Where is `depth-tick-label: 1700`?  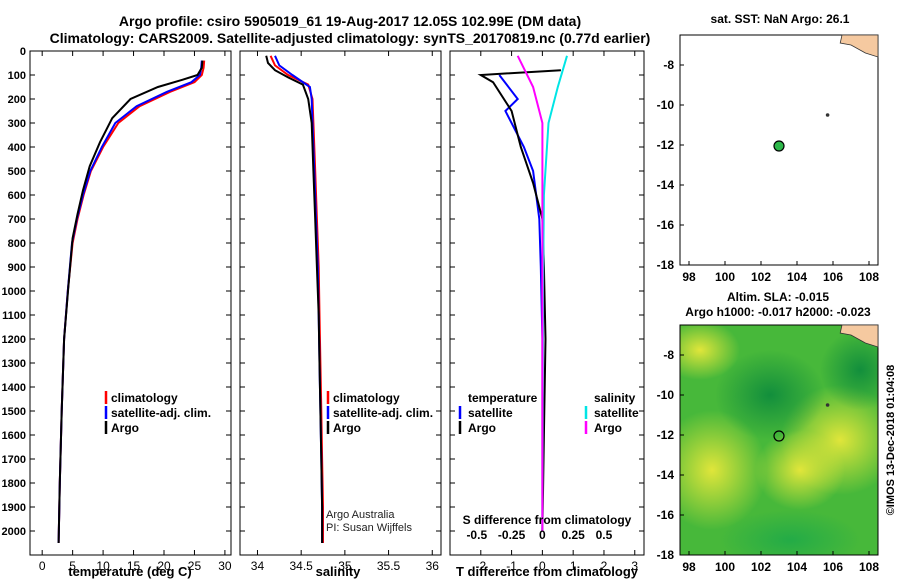 depth-tick-label: 1700 is located at coordinates (14, 460).